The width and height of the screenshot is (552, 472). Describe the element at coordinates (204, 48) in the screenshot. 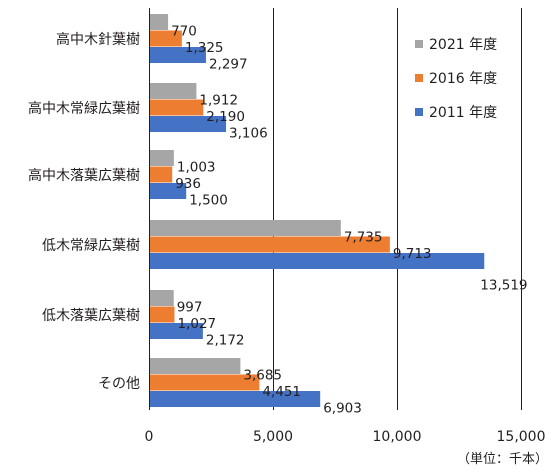

I see `data-label: 1,325` at that location.